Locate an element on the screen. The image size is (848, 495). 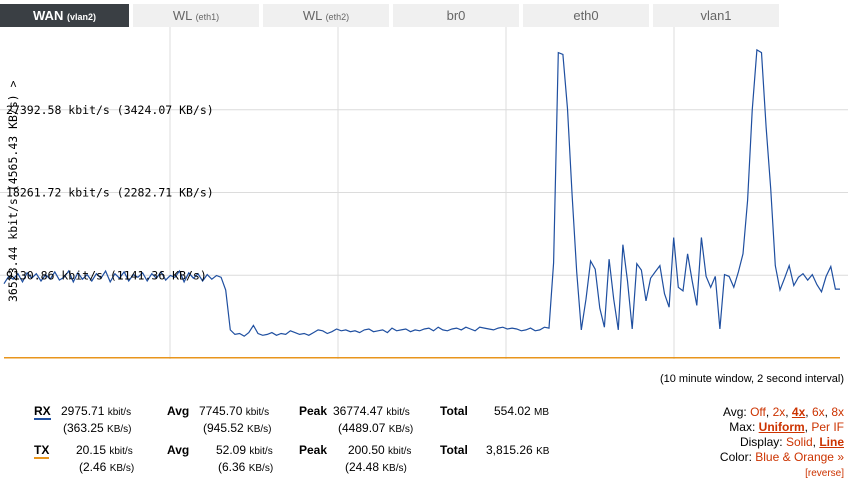
max-scale-label: 36523.44 kbit/s (4565.43 KB/s) > is located at coordinates (13, 191).